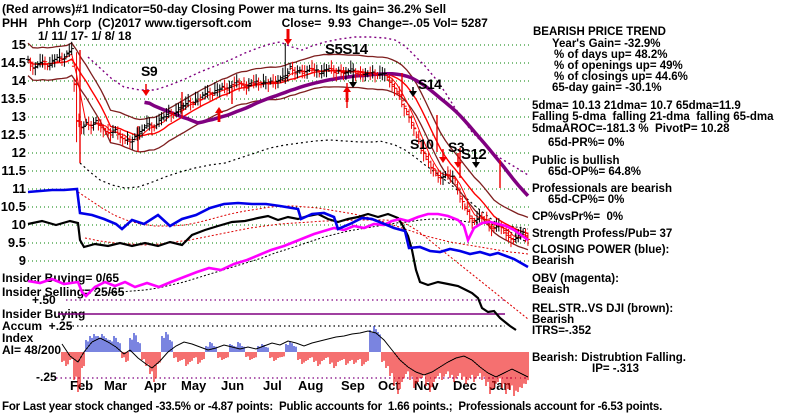  What do you see at coordinates (615, 369) in the screenshot?
I see `analysis-line: IP= -.313` at bounding box center [615, 369].